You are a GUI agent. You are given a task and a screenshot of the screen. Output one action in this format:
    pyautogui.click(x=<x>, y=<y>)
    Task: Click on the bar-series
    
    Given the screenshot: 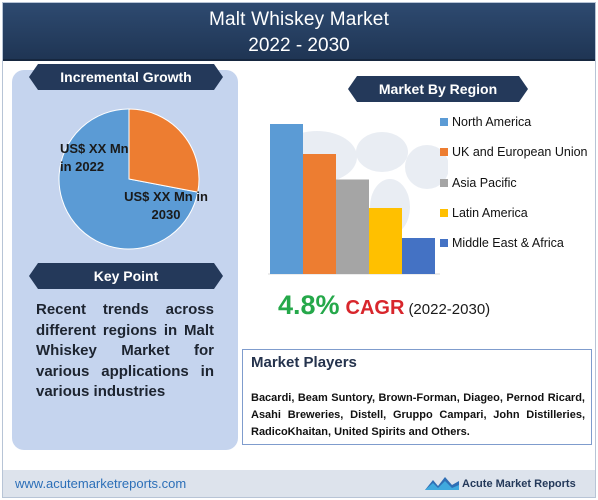 What is the action you would take?
    pyautogui.click(x=352, y=199)
    